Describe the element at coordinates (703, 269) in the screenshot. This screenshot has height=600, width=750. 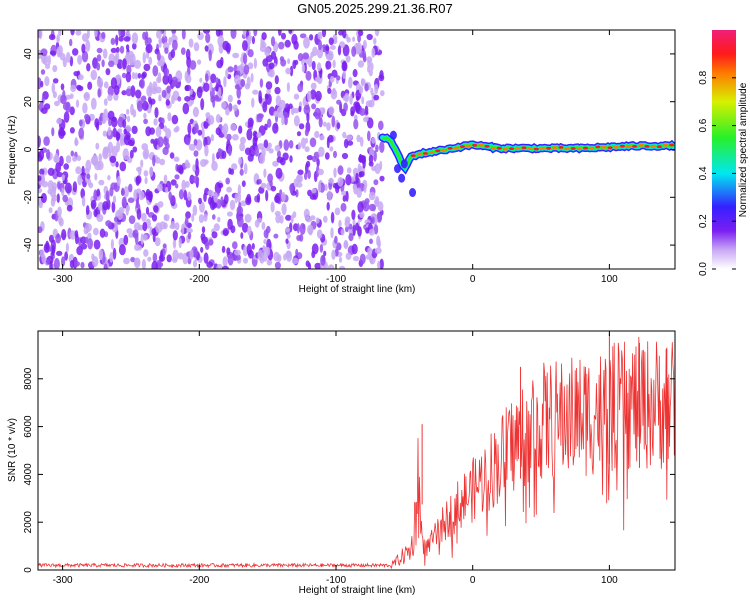
I see `colorbar-tick-label: 0.0` at that location.